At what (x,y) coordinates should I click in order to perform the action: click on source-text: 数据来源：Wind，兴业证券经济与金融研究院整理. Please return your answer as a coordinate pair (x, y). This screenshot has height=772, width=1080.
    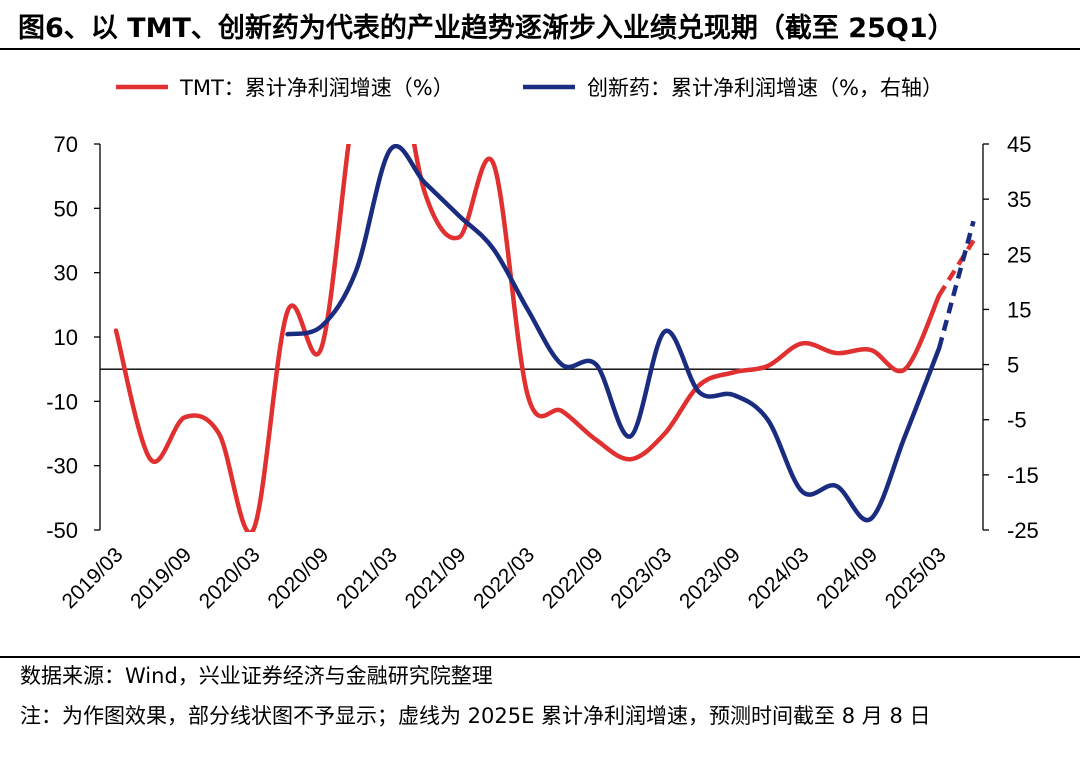
    Looking at the image, I should click on (256, 676).